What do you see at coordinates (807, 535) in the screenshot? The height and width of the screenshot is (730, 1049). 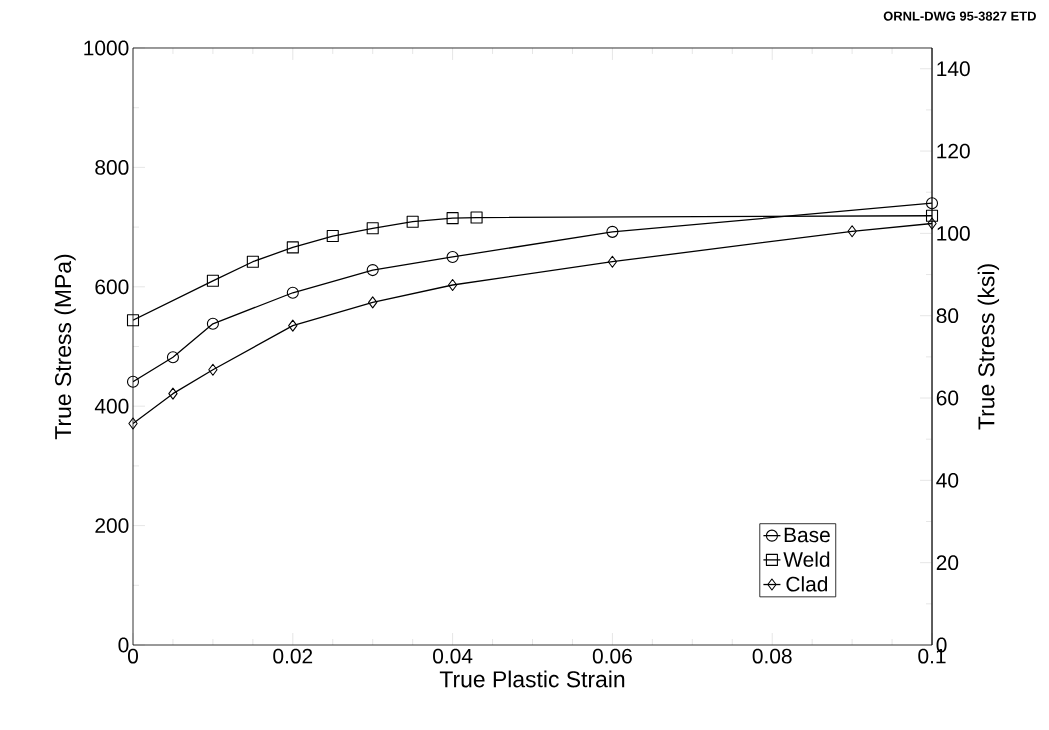 I see `legend-label: Base` at bounding box center [807, 535].